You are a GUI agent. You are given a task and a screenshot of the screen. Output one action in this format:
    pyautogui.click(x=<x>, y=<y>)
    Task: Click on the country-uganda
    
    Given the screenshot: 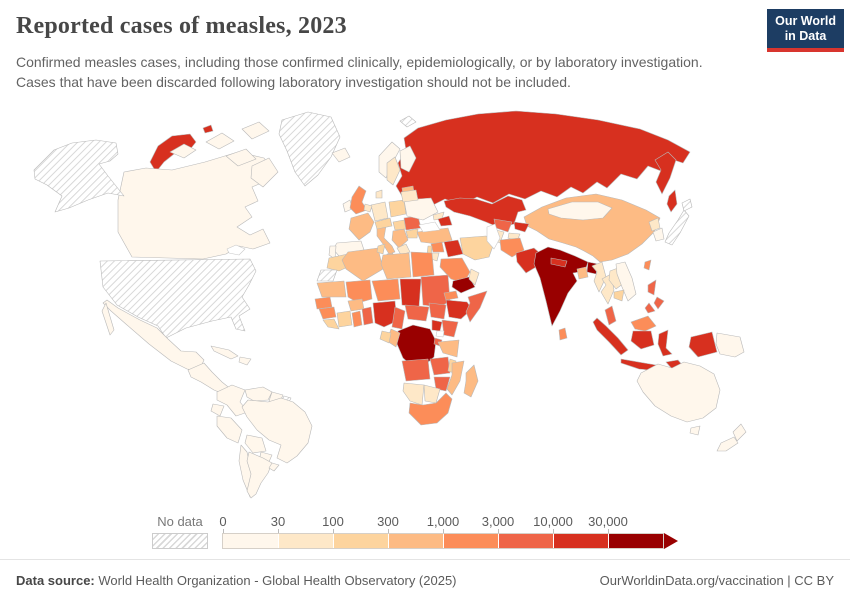 What is the action you would take?
    pyautogui.click(x=437, y=325)
    